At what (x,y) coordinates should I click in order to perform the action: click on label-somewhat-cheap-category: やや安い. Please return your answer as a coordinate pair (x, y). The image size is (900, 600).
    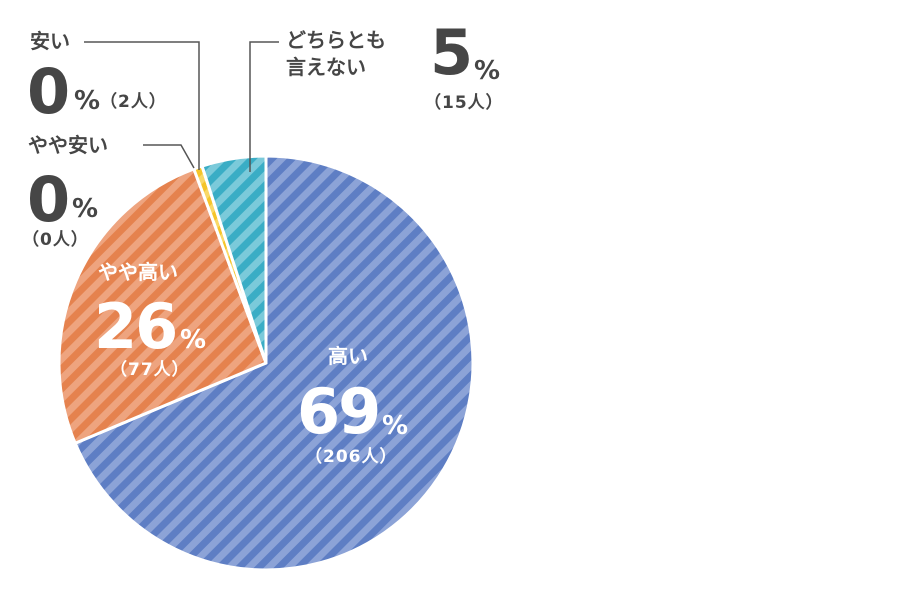
    Looking at the image, I should click on (68, 145).